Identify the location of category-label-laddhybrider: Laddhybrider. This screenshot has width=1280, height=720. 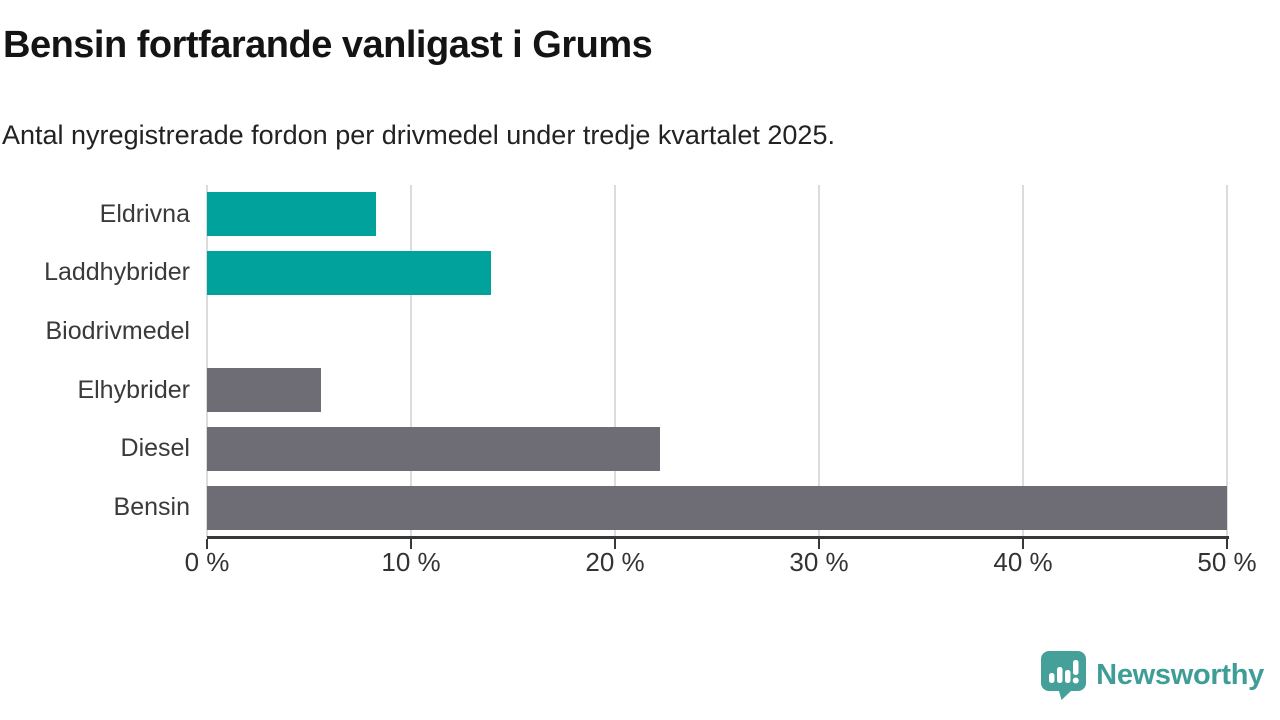
(117, 272).